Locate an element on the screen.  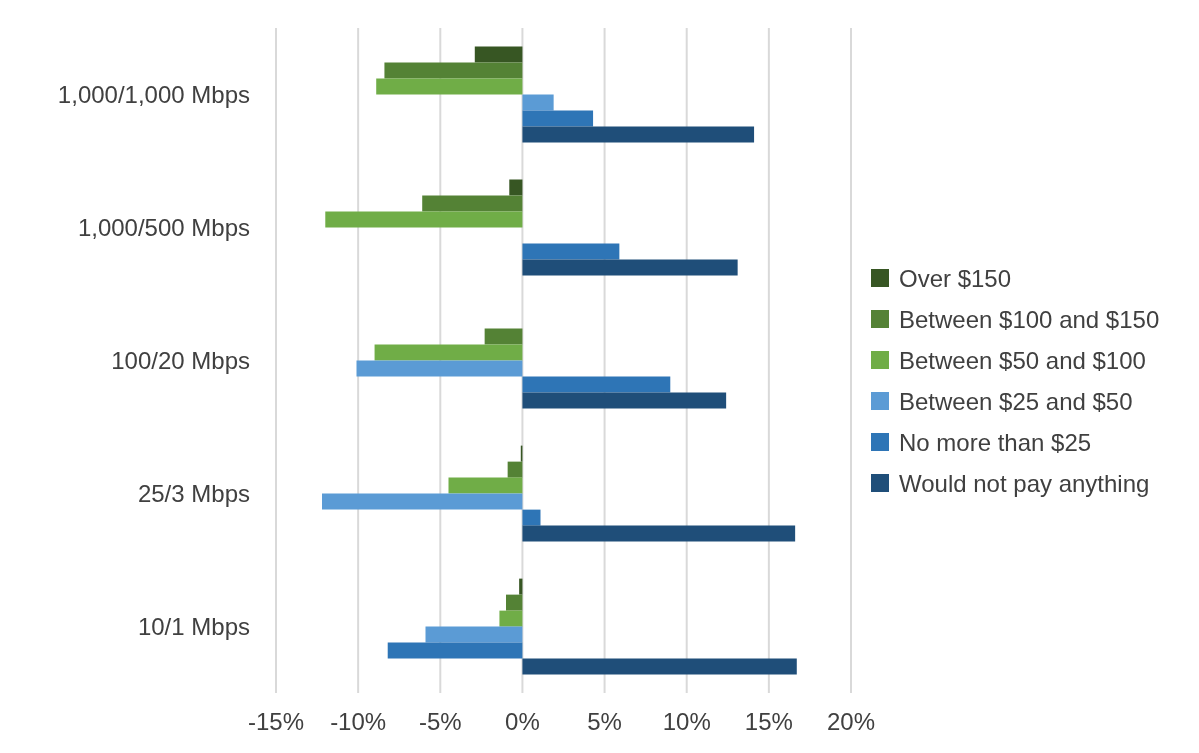
legend-label: Over $150 is located at coordinates (955, 278).